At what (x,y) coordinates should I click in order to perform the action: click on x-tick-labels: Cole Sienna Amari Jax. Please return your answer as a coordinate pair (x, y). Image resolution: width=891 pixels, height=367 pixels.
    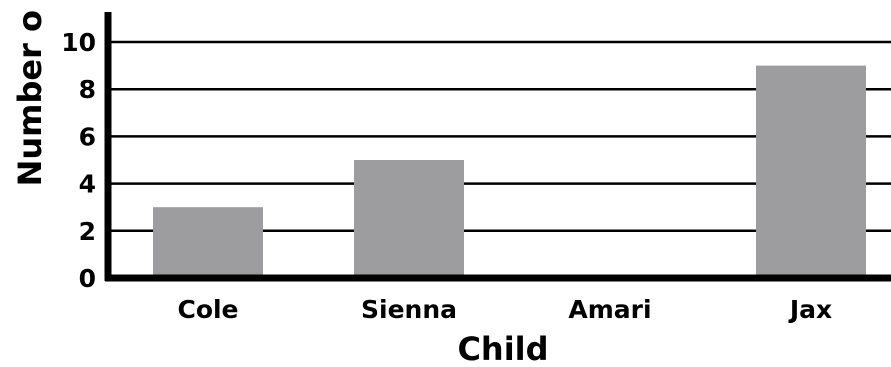
    Looking at the image, I should click on (504, 309).